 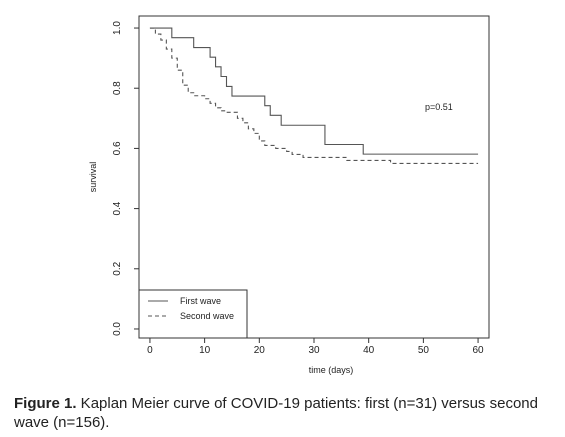 I want to click on caption-label: Figure 1., so click(x=45, y=403).